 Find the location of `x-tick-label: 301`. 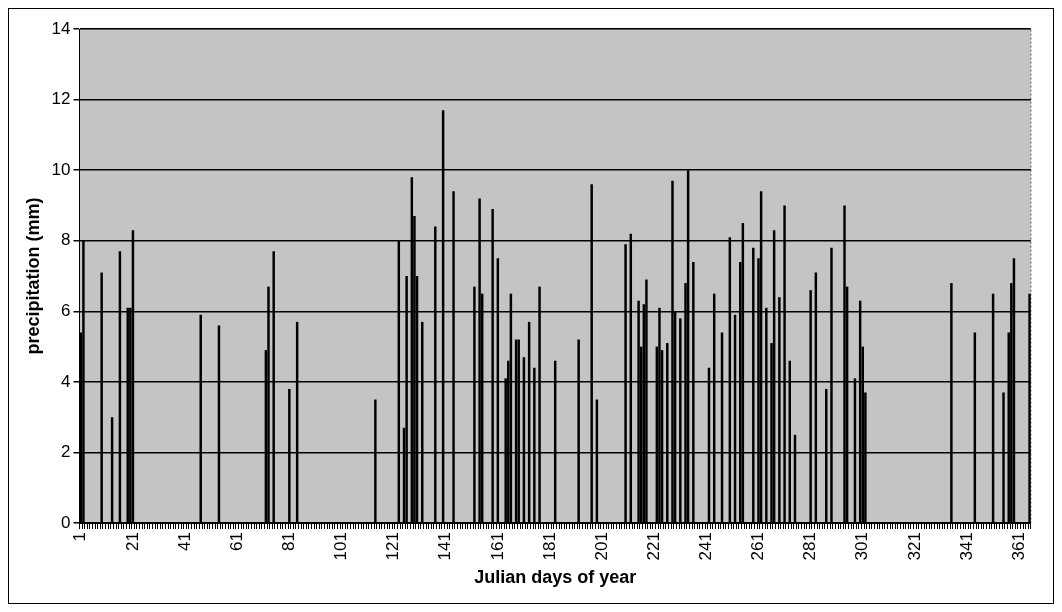

x-tick-label: 301 is located at coordinates (862, 546).